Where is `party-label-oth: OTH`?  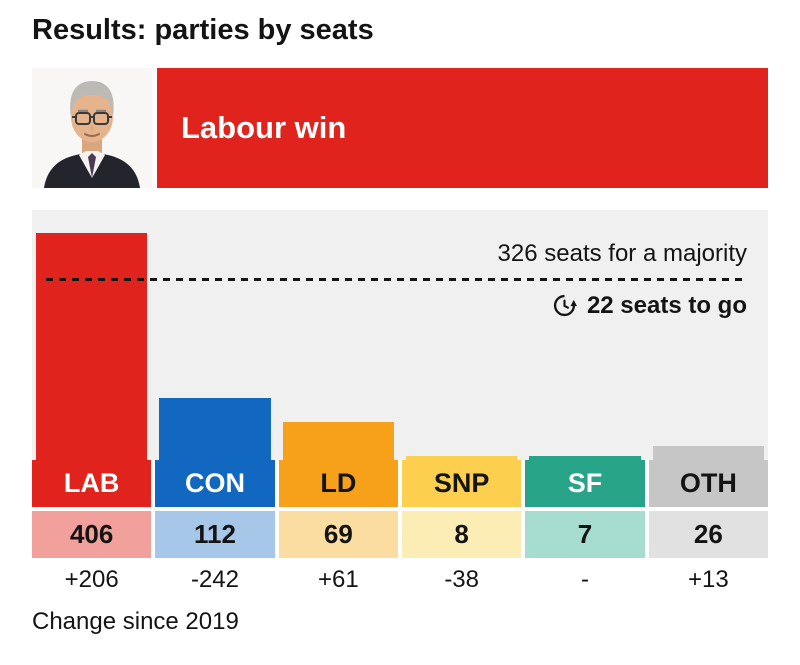
party-label-oth: OTH is located at coordinates (708, 484).